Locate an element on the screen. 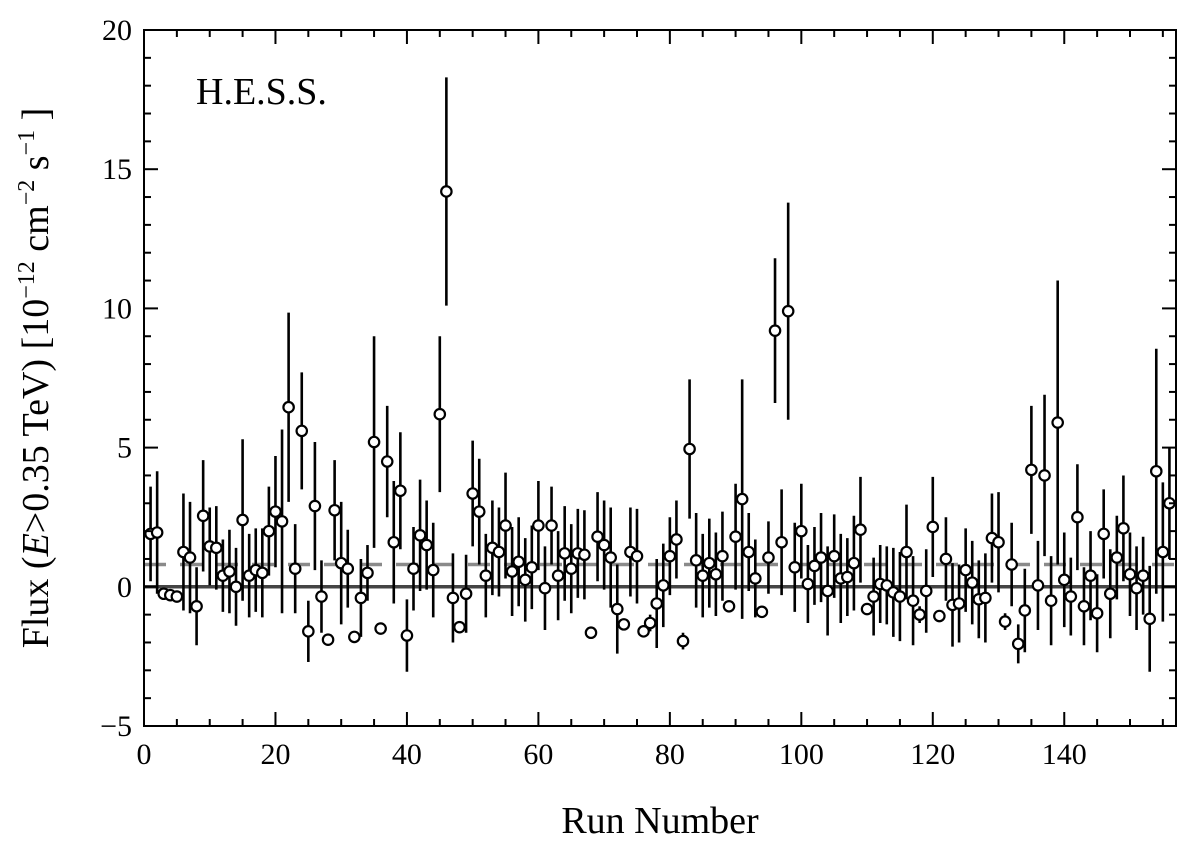 This screenshot has height=848, width=1200. x-tick-label: 140 is located at coordinates (1064, 754).